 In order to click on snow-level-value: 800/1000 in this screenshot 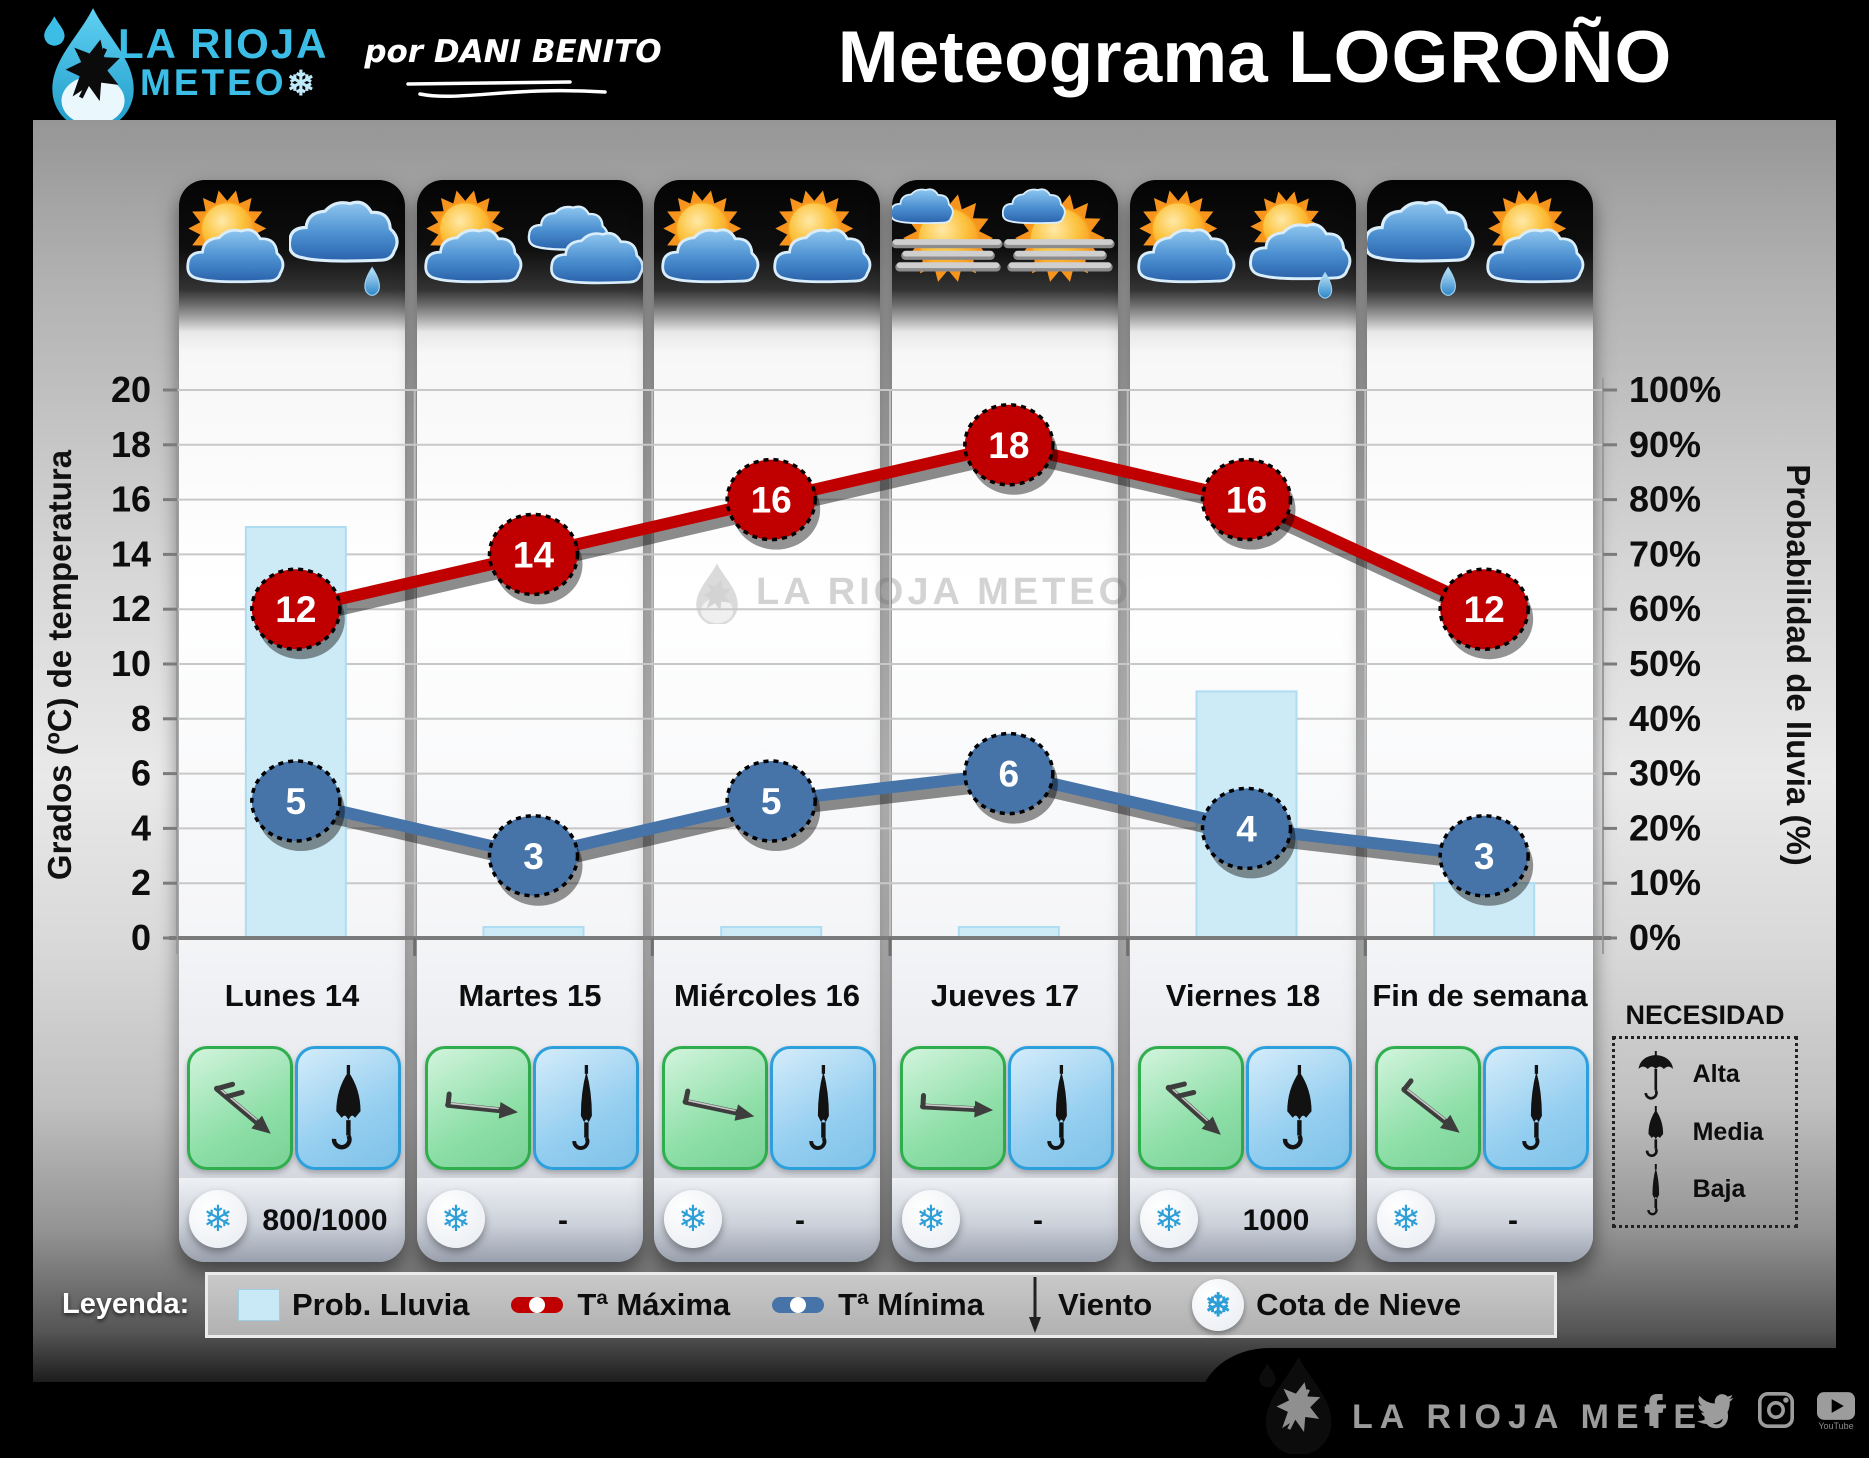, I will do `click(325, 1220)`.